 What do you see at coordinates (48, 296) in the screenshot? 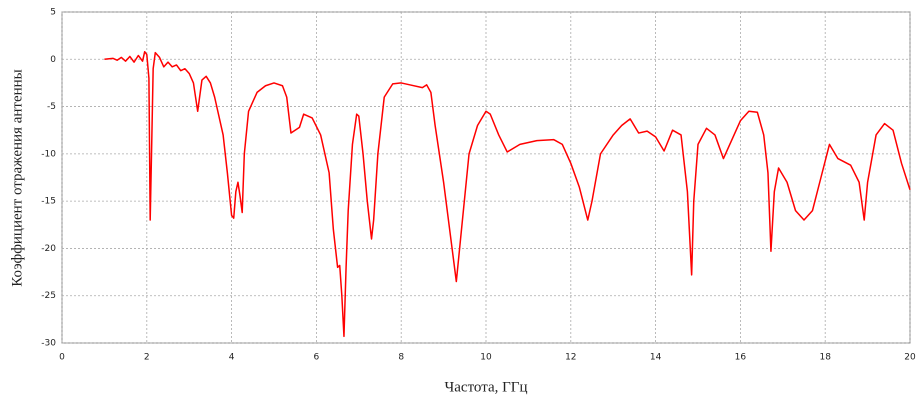
I see `y-tick-label: -25` at bounding box center [48, 296].